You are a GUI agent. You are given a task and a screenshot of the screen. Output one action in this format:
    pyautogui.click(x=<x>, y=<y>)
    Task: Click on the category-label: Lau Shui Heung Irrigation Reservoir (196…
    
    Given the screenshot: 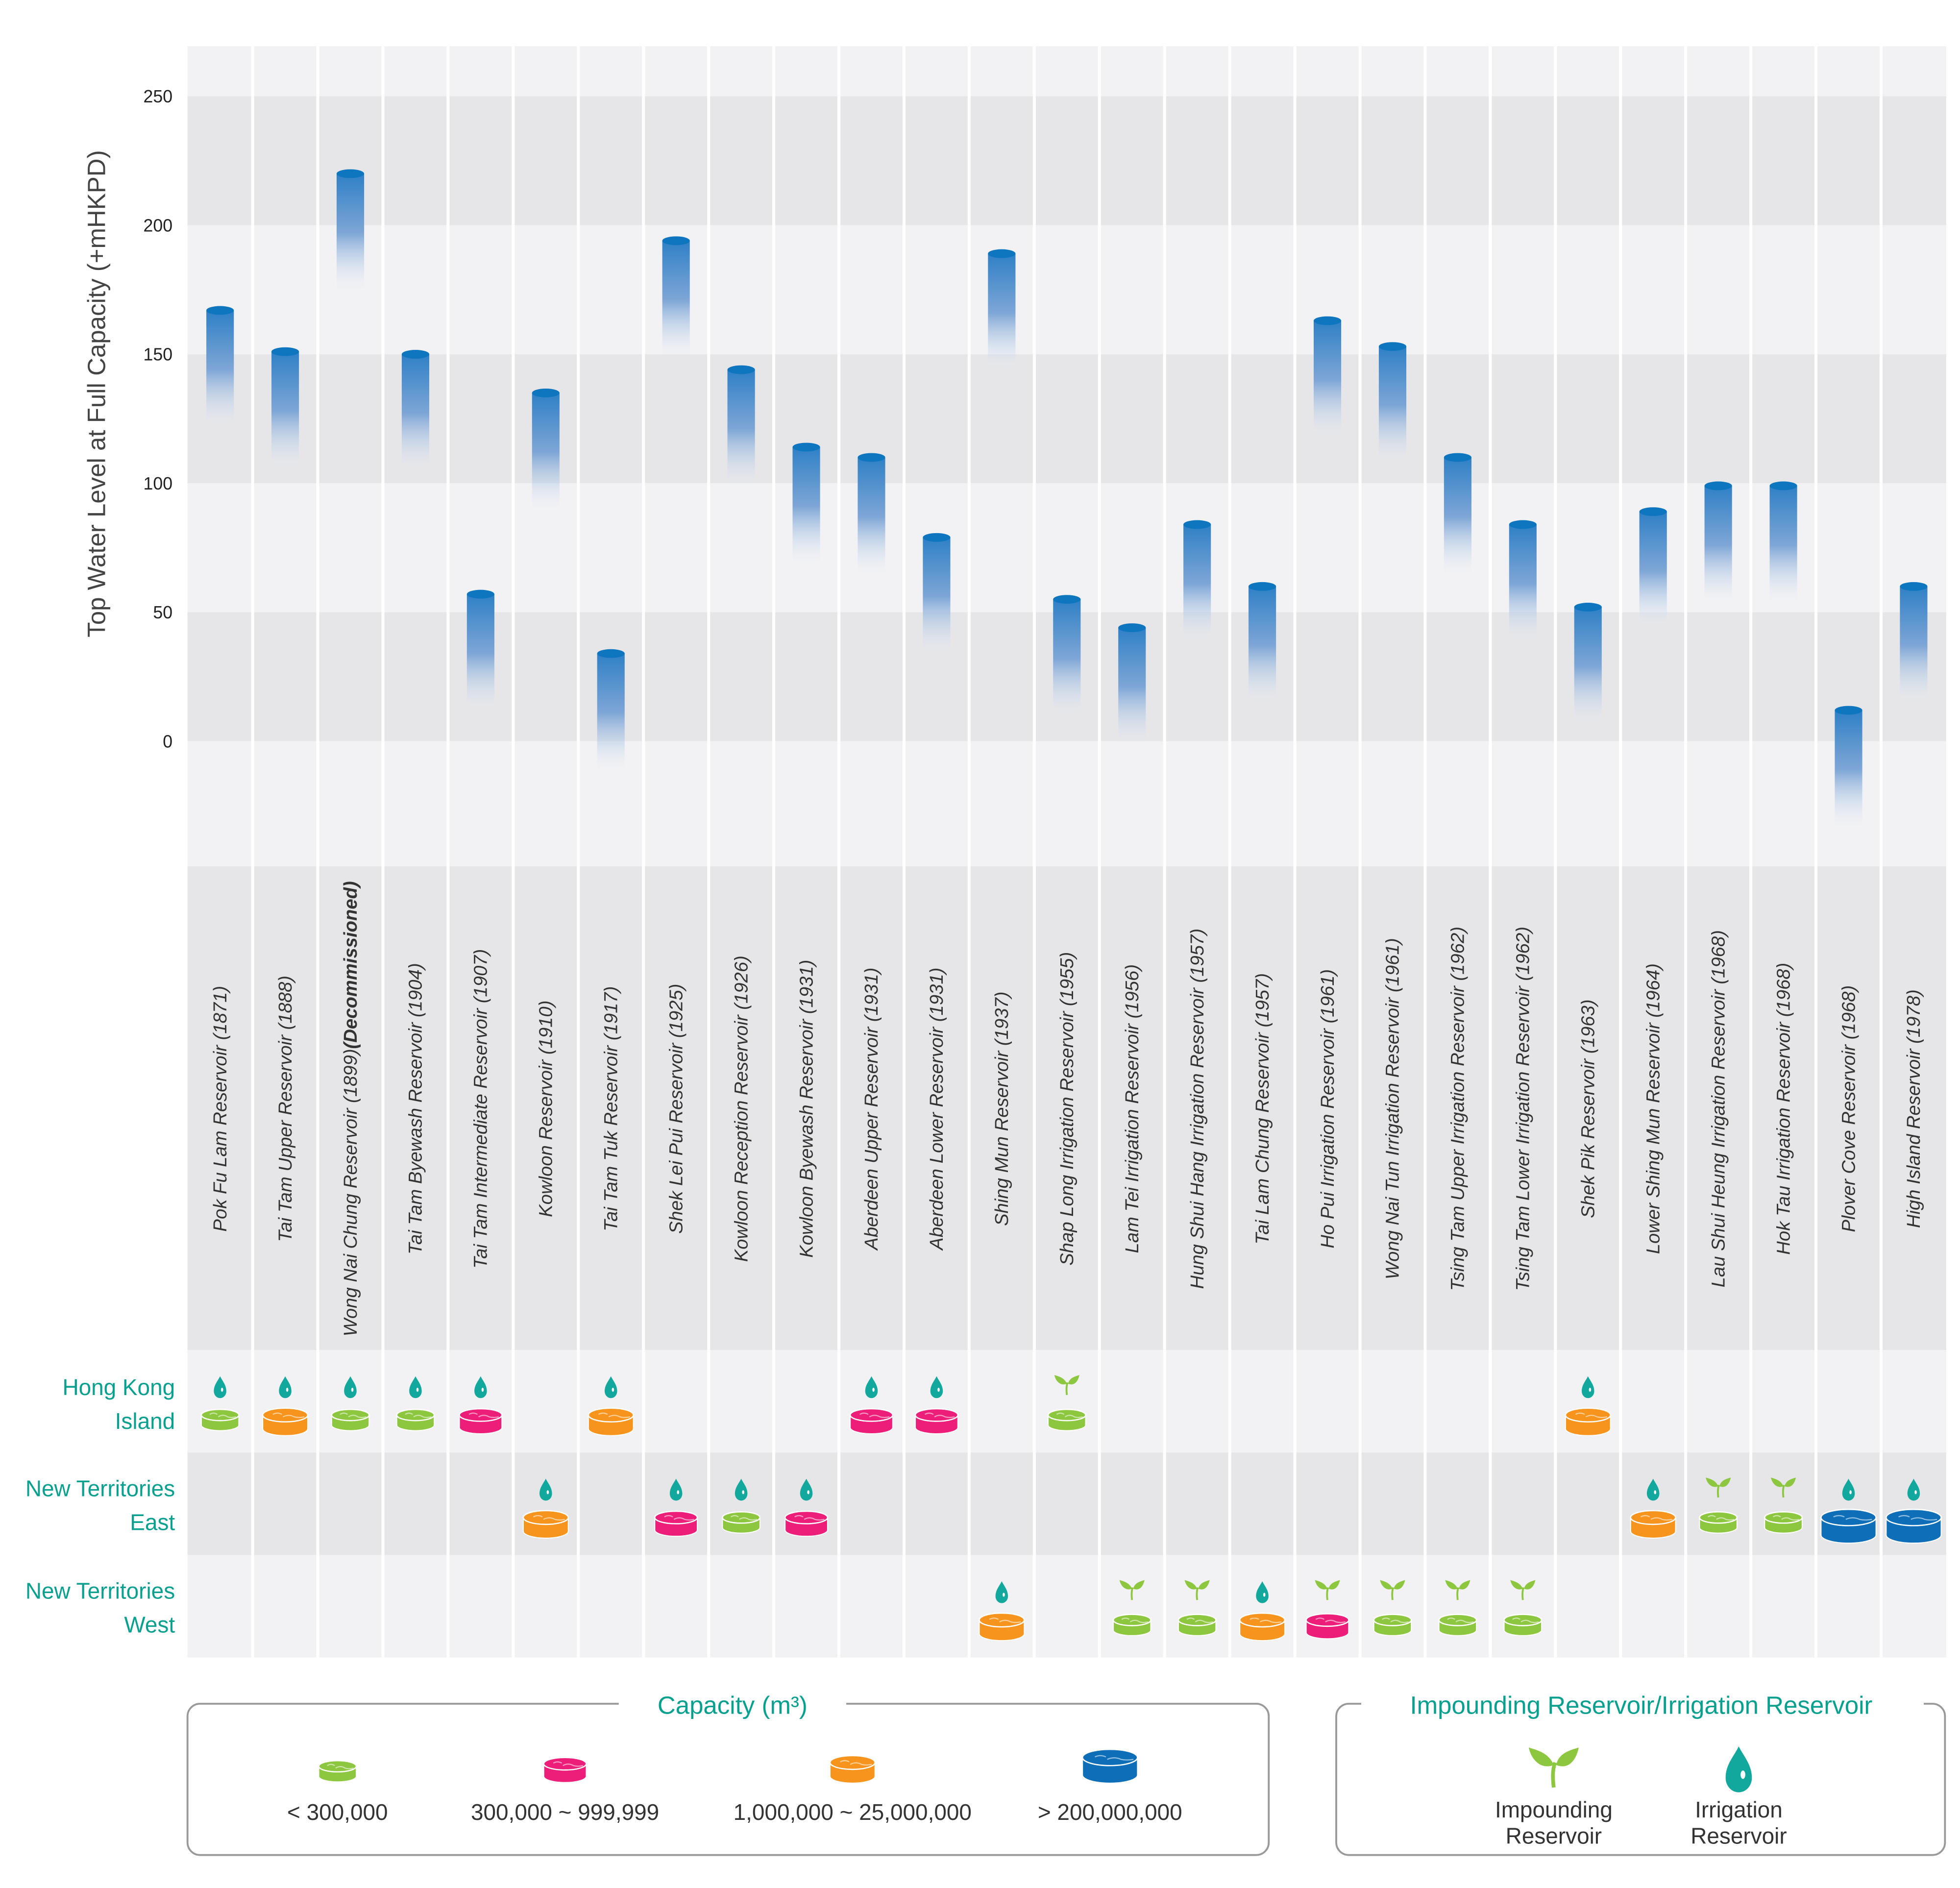 What is the action you would take?
    pyautogui.click(x=1718, y=1108)
    